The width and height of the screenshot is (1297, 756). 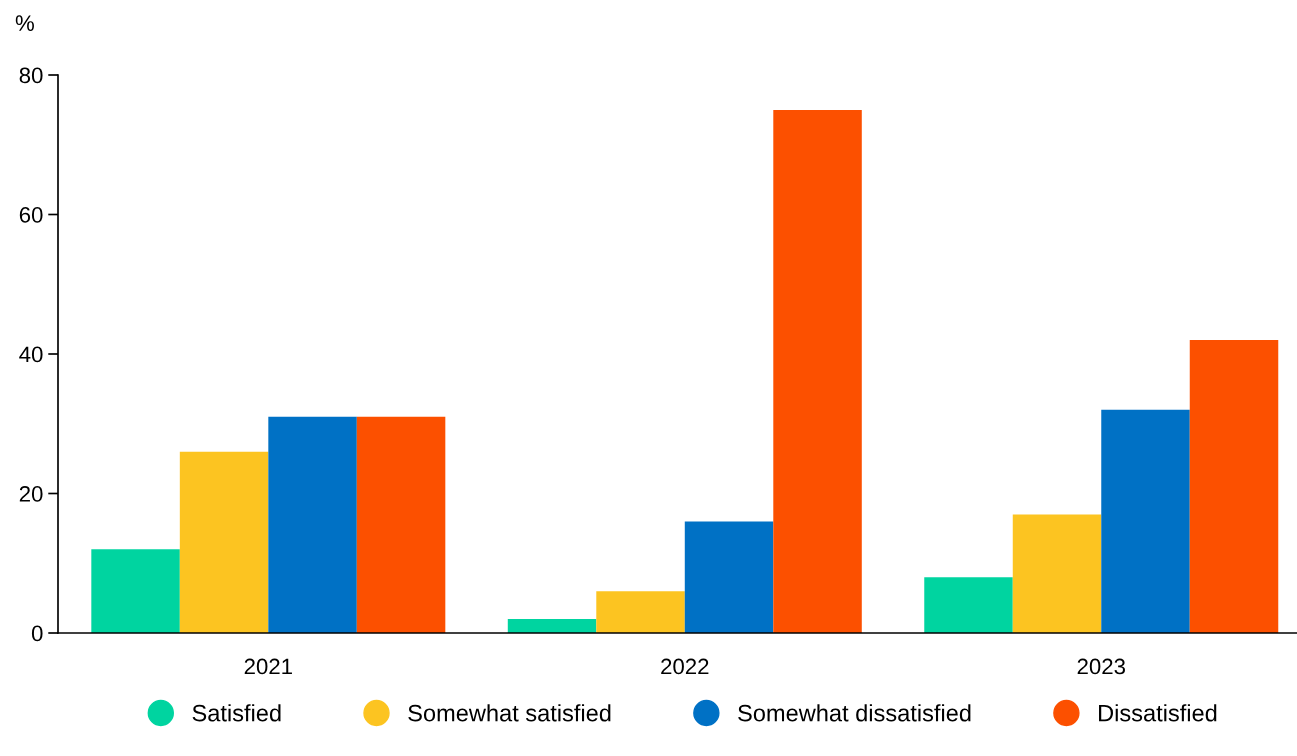 What do you see at coordinates (31, 75) in the screenshot?
I see `y-tick-label: 80` at bounding box center [31, 75].